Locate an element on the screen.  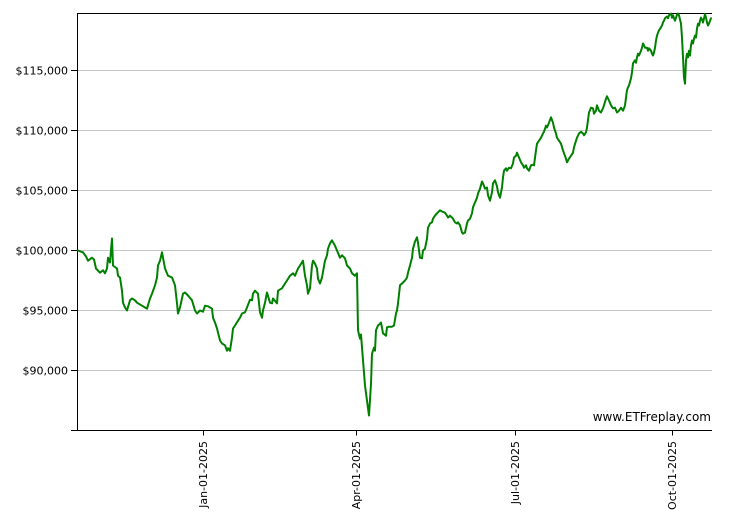
x-axis-tick-label: Apr-01-2025 is located at coordinates (356, 475).